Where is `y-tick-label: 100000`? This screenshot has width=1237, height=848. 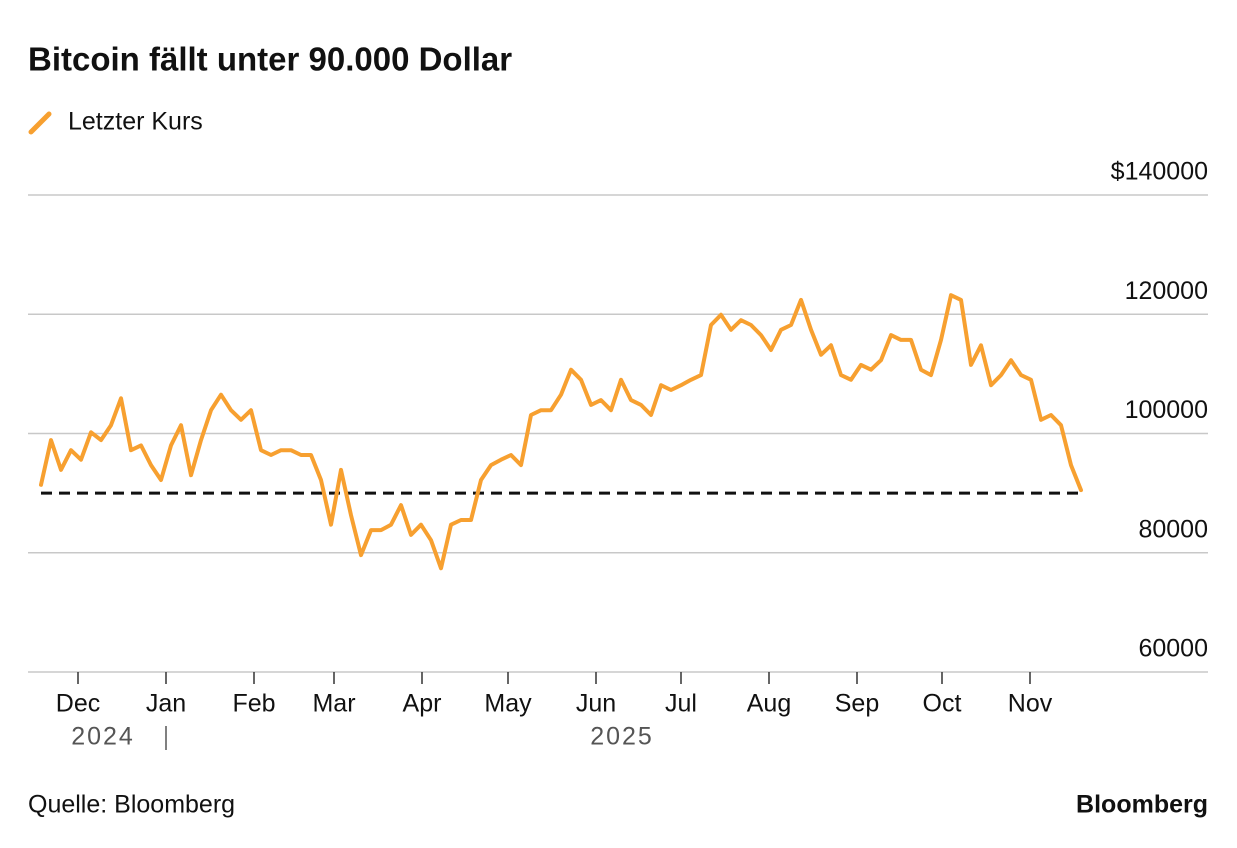 y-tick-label: 100000 is located at coordinates (1166, 410).